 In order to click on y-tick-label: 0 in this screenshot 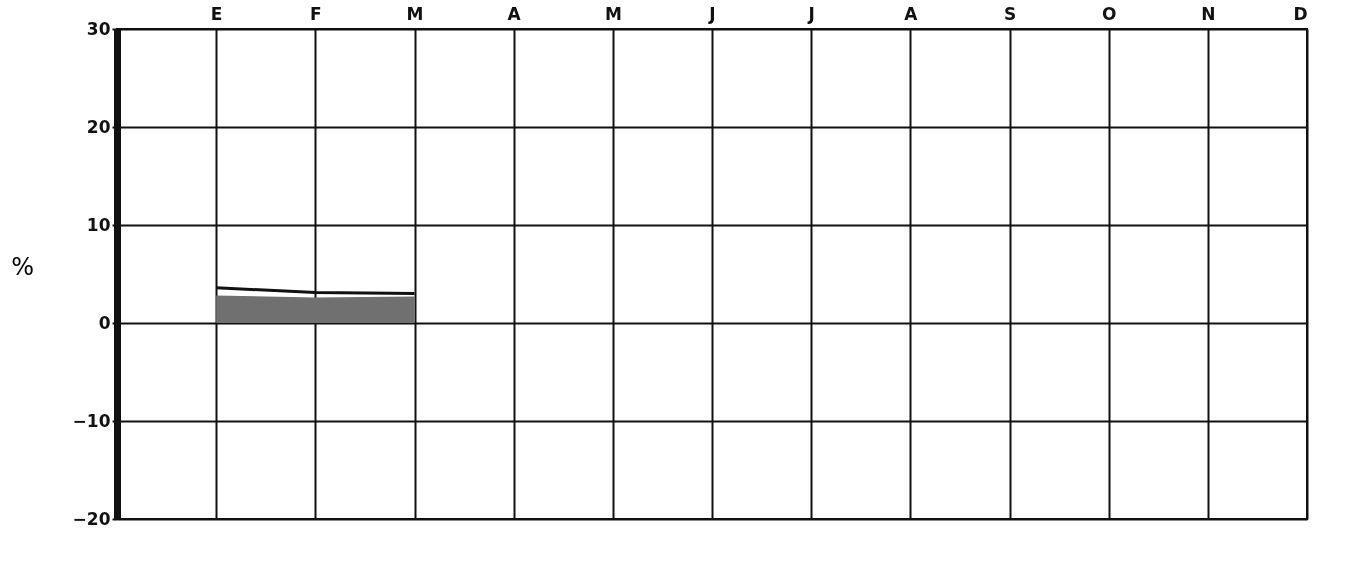, I will do `click(104, 322)`.